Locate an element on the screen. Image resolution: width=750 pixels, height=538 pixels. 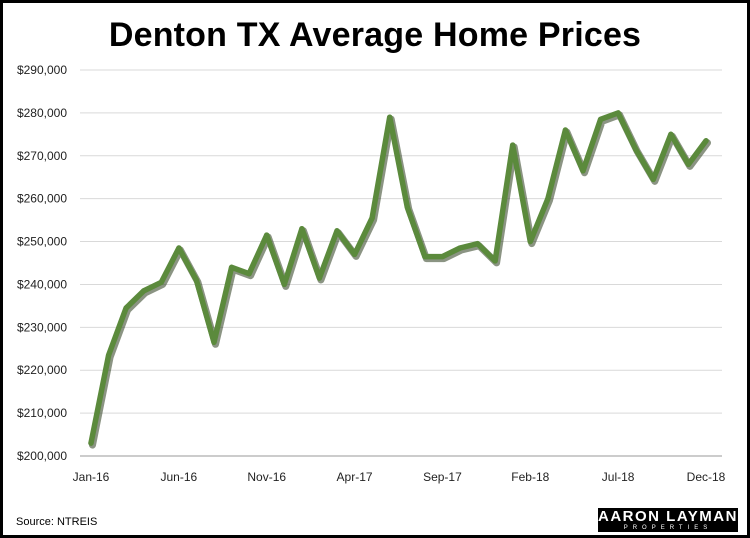
y-tick-label: $230,000 is located at coordinates (42, 327).